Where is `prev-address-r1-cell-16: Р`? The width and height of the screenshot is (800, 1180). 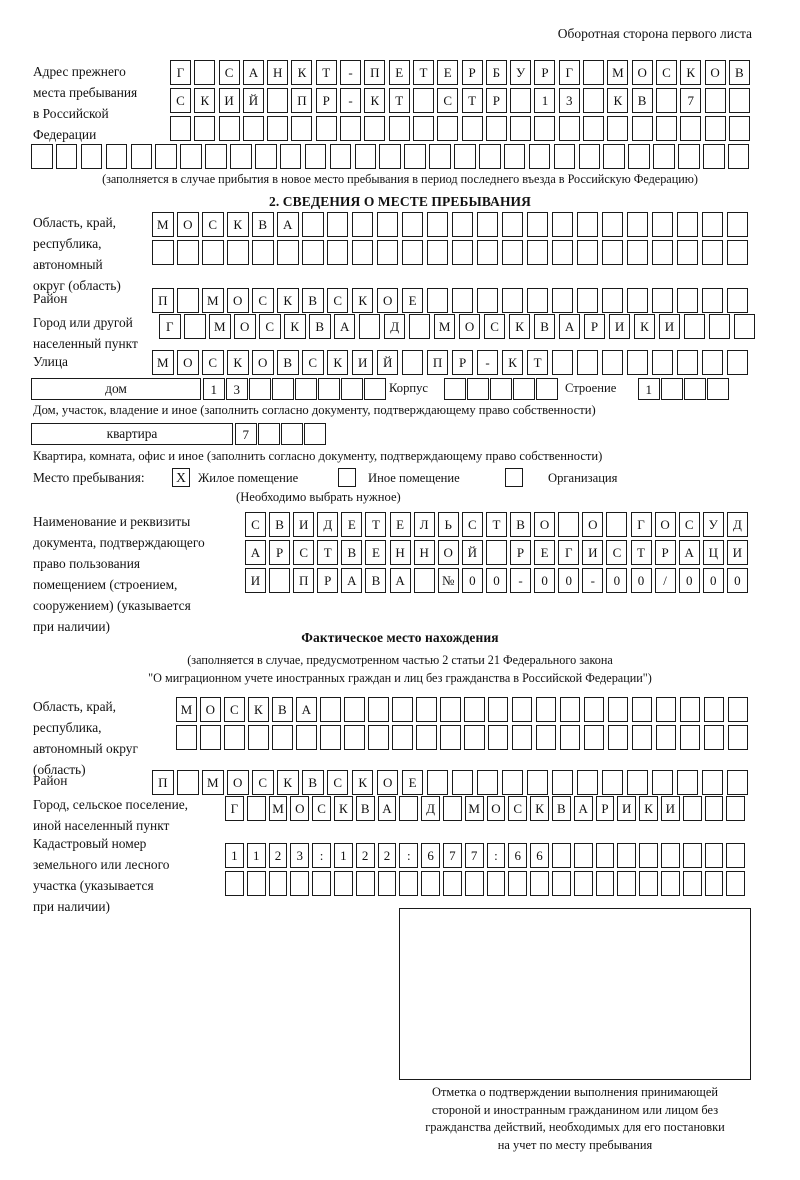
prev-address-r1-cell-16: Р is located at coordinates (545, 72).